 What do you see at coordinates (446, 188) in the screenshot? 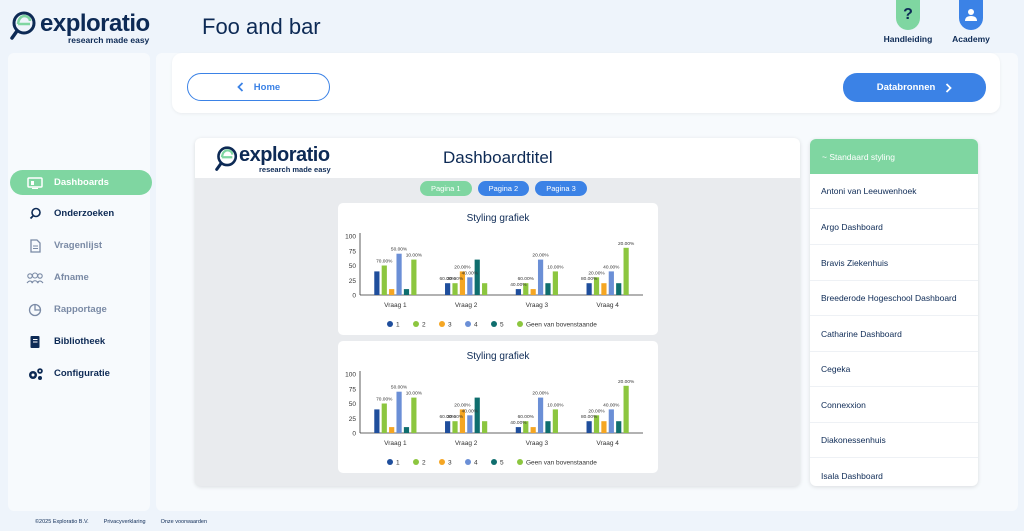
I see `tab-pagina-1: Pagina 1` at bounding box center [446, 188].